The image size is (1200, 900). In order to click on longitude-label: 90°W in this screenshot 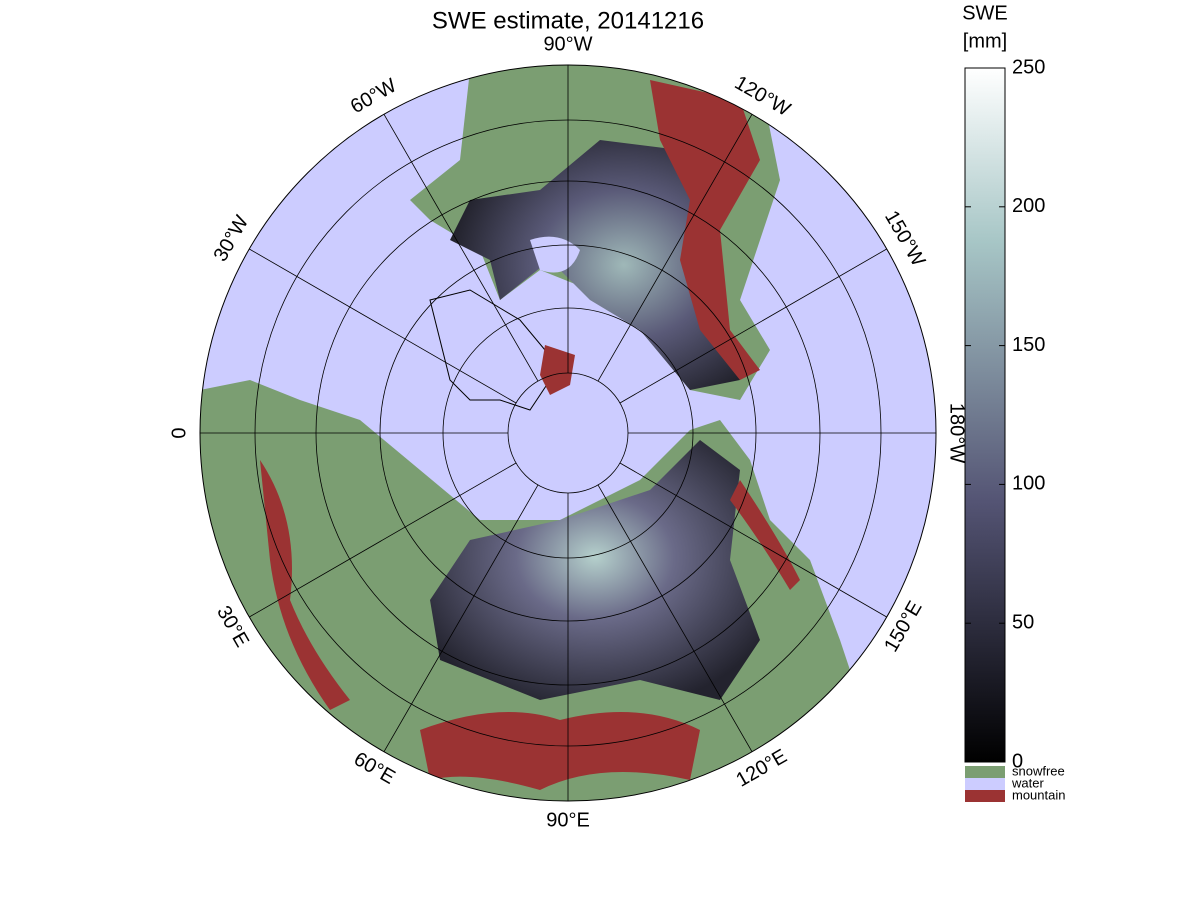, I will do `click(567, 44)`.